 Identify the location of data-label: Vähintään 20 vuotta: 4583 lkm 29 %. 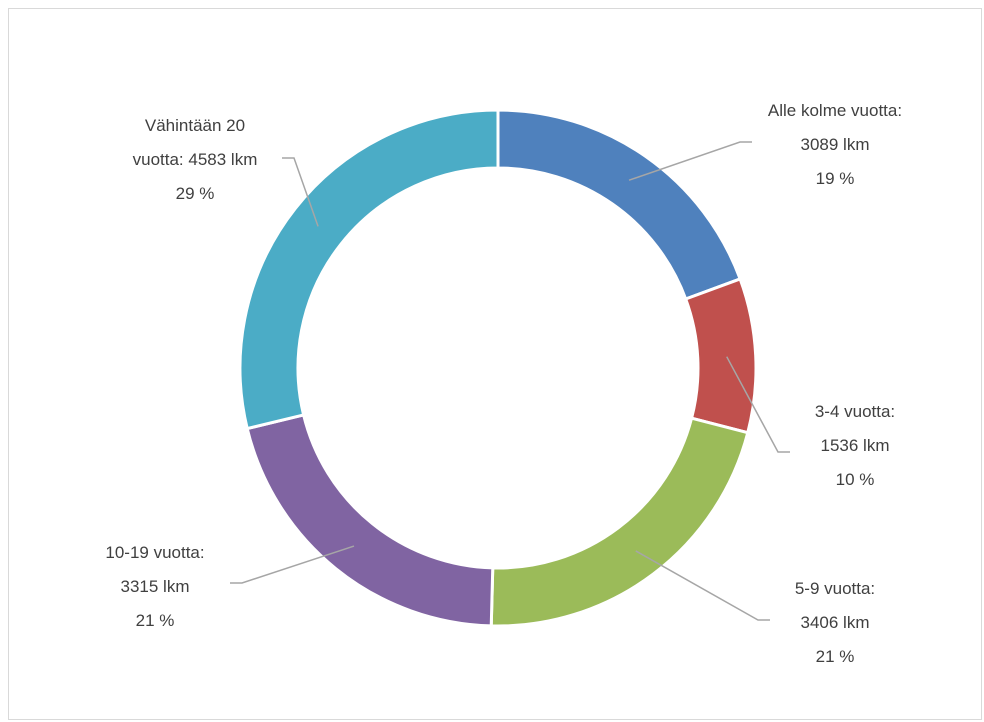
(195, 160).